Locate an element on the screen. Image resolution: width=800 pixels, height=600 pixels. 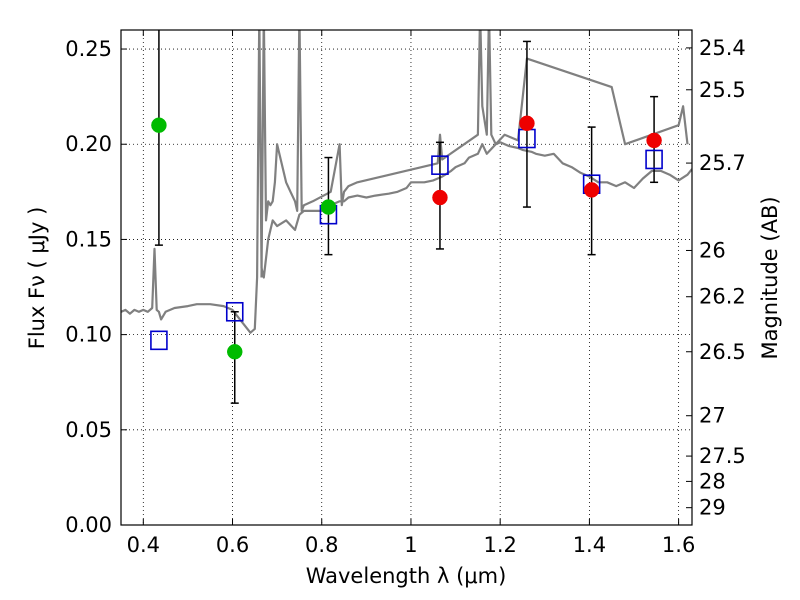
y2-axis-label: Magnitude (AB) is located at coordinates (770, 277).